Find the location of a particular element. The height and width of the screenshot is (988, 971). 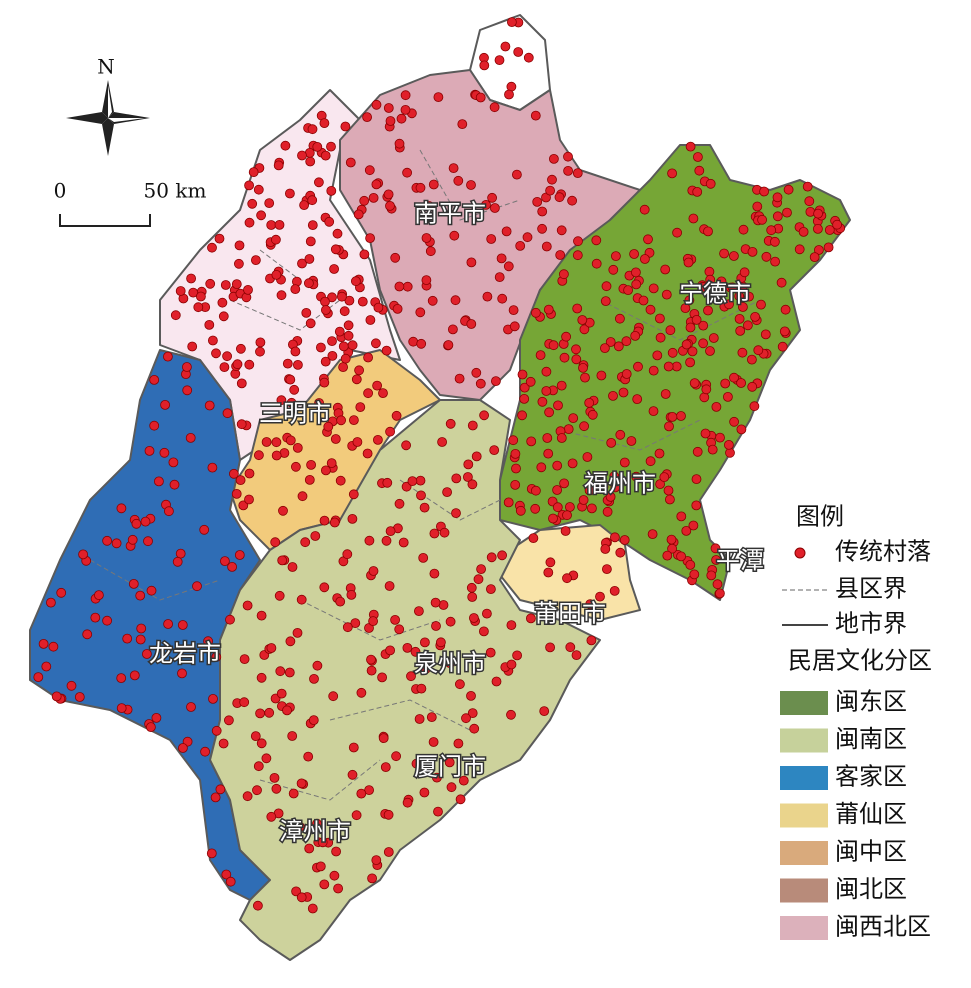

compass-label: N is located at coordinates (106, 67).